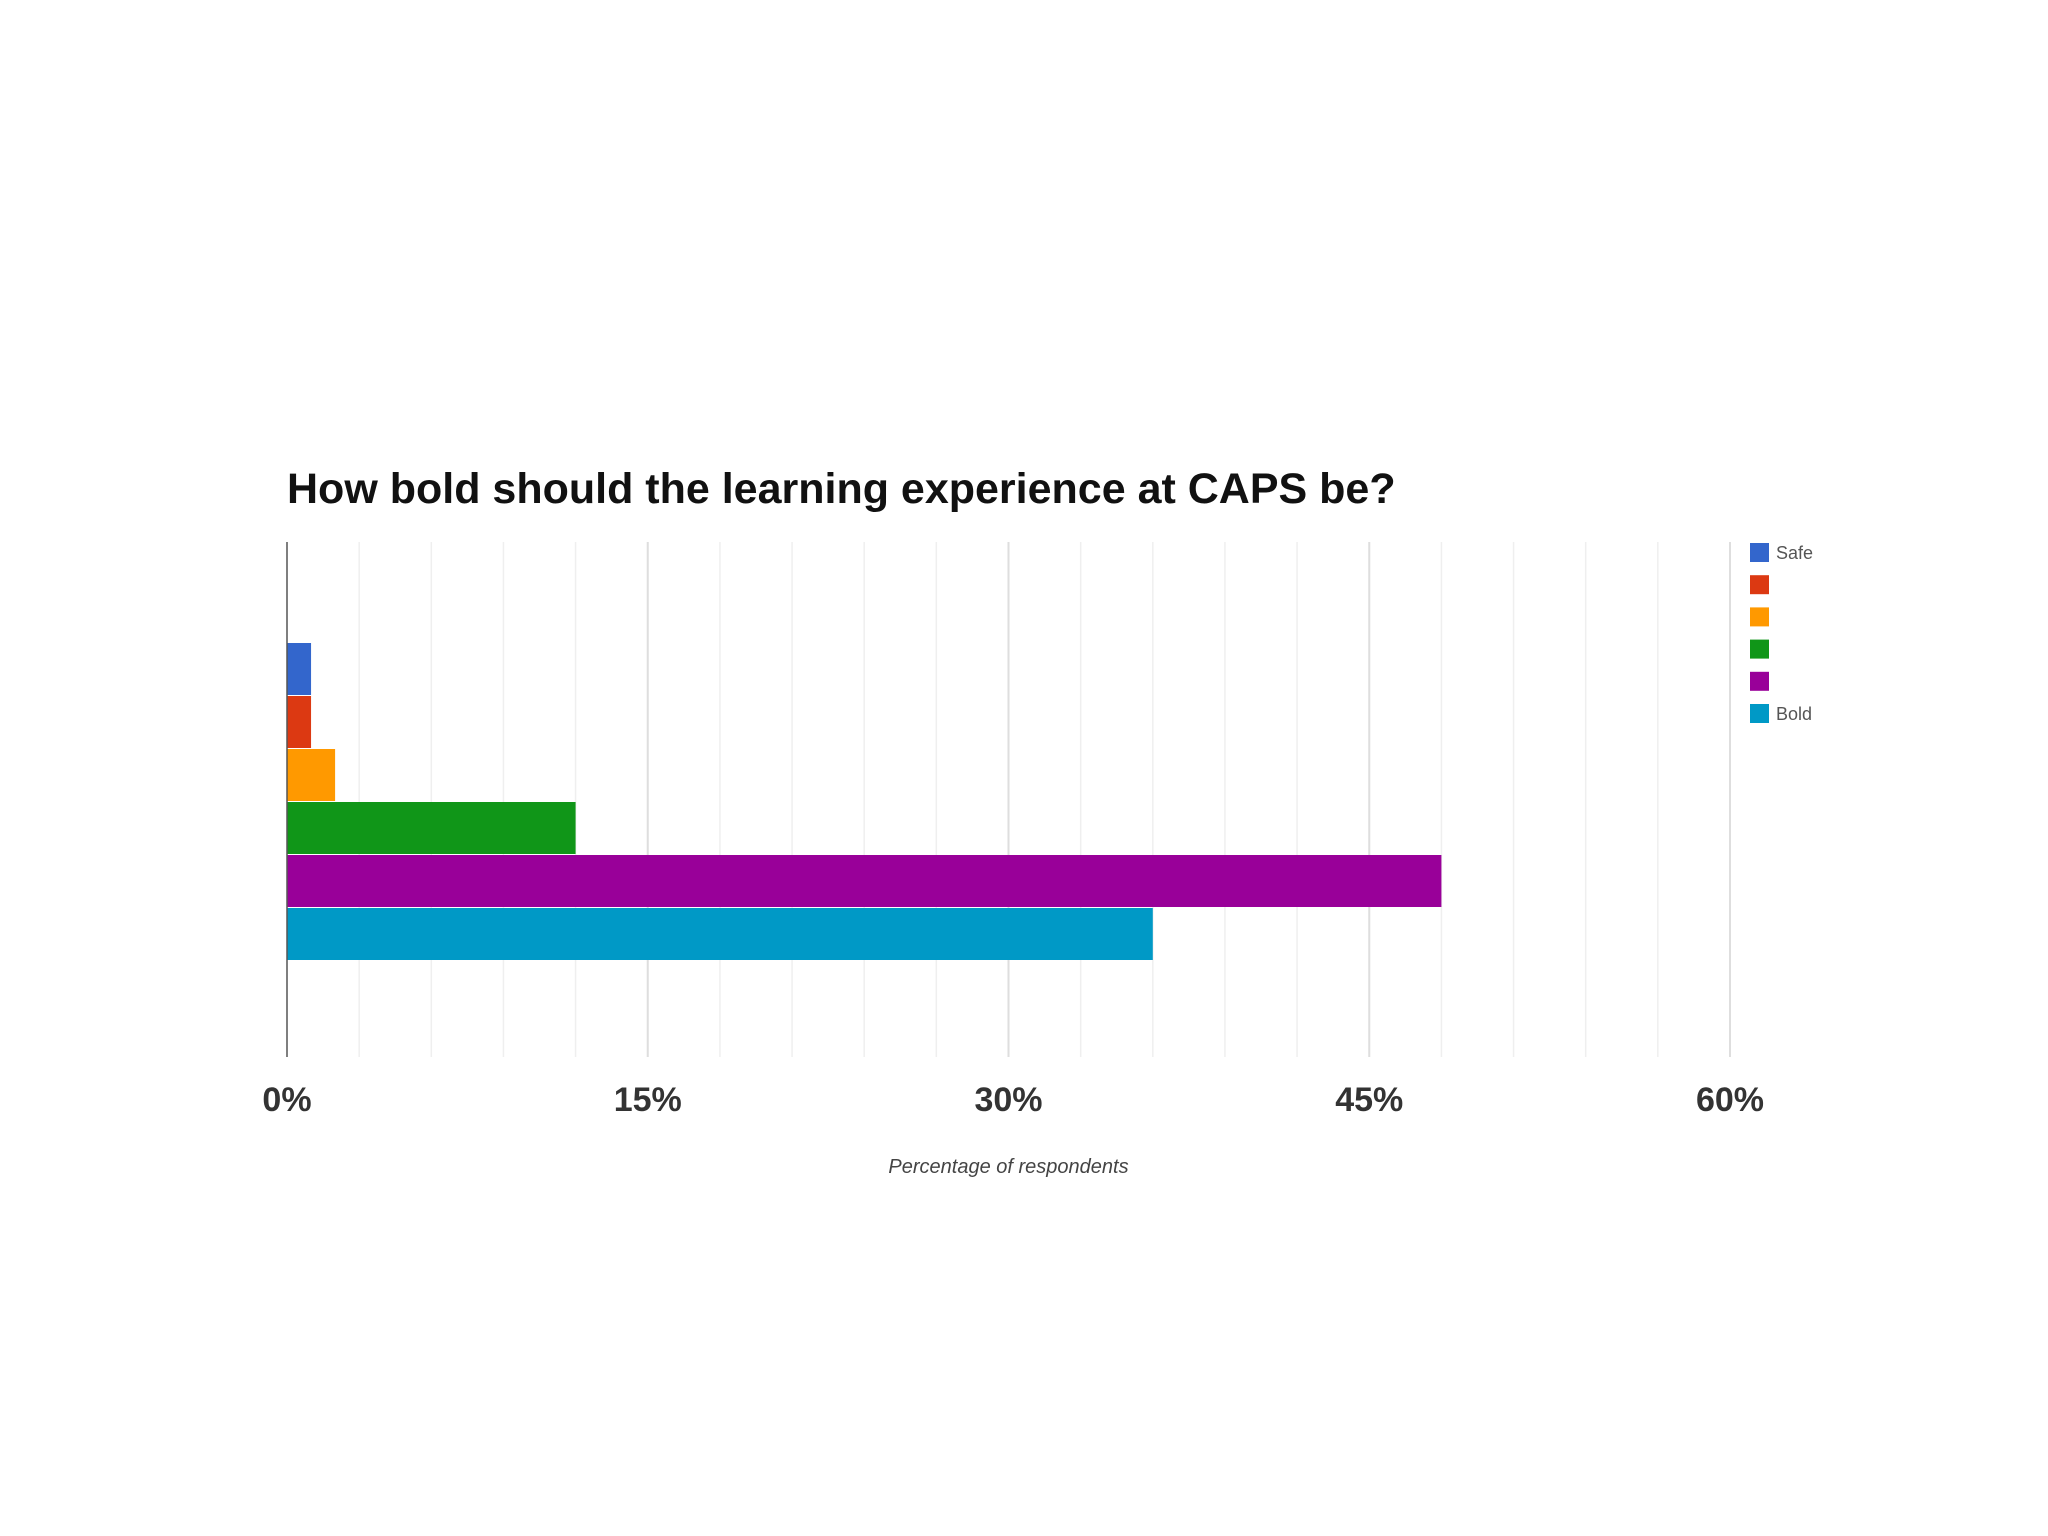 This screenshot has width=2048, height=1536. Describe the element at coordinates (1794, 714) in the screenshot. I see `legend-label: Bold` at that location.